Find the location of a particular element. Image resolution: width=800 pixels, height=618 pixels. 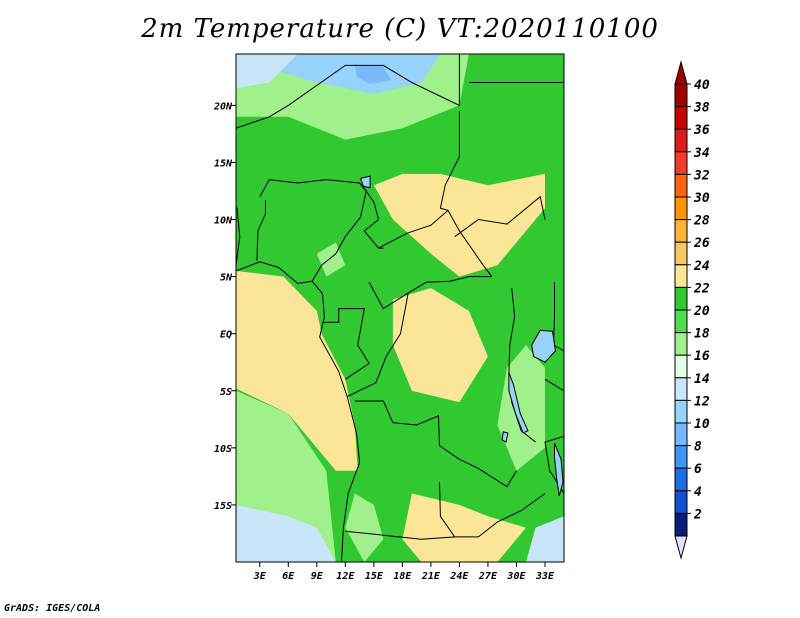

longitude-axis: 3E 6E 9E 12E 15E 18E 21E 24E 27E 30E 33E is located at coordinates (404, 572).